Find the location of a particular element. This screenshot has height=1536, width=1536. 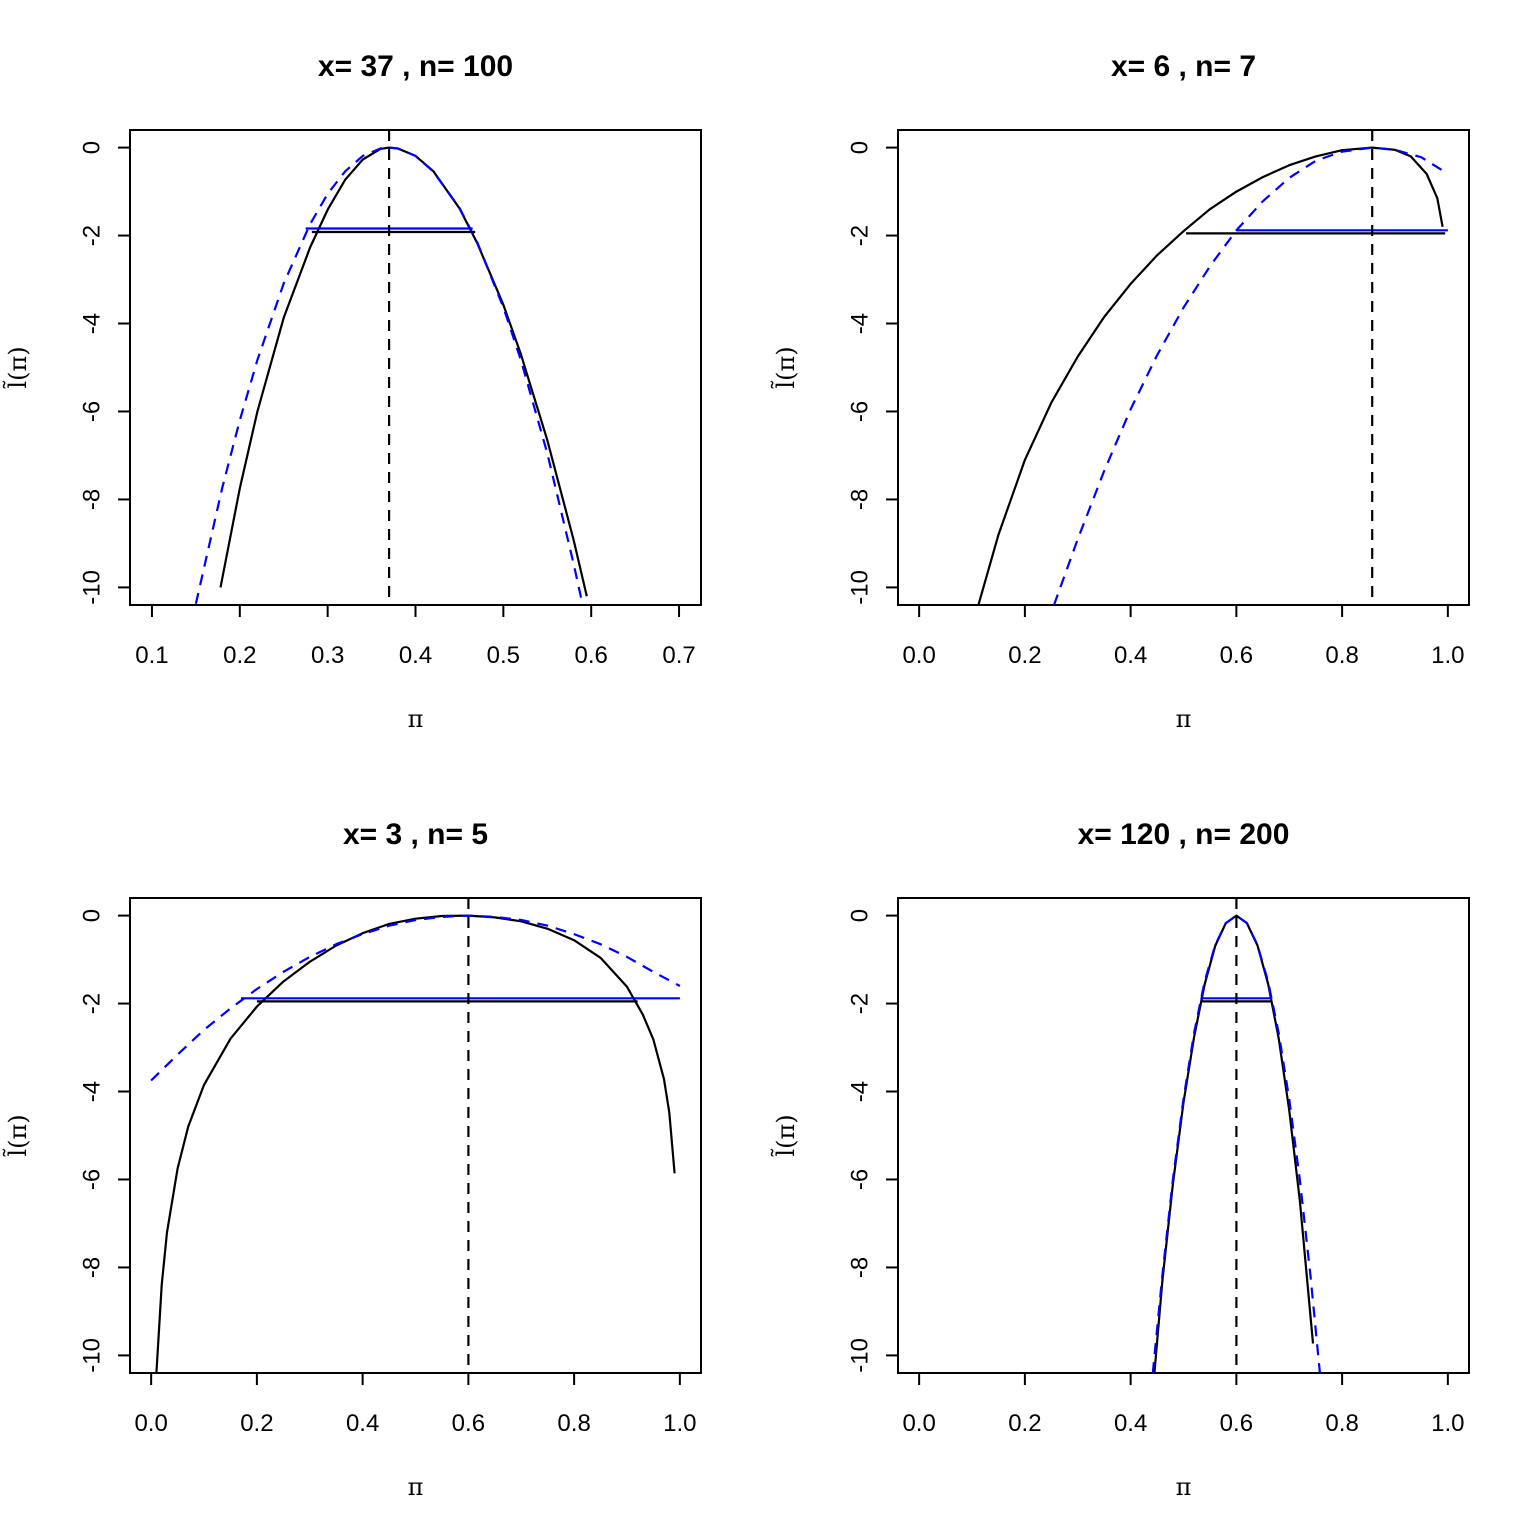

x-axis: 0.1 0.2 0.3 0.4 0.5 0.6 0.7 is located at coordinates (415, 636).